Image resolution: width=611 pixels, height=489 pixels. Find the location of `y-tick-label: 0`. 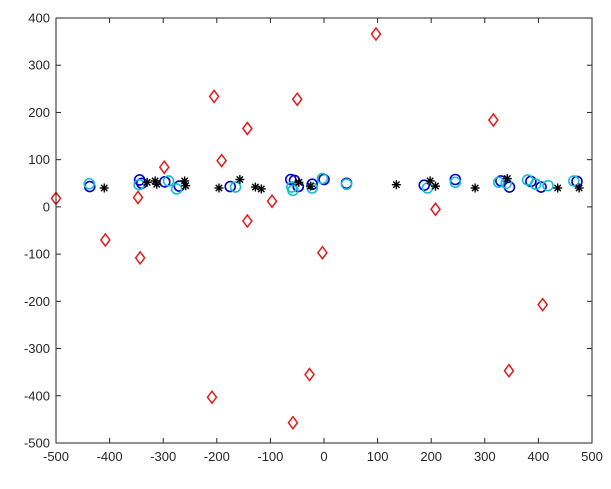

y-tick-label: 0 is located at coordinates (46, 206).